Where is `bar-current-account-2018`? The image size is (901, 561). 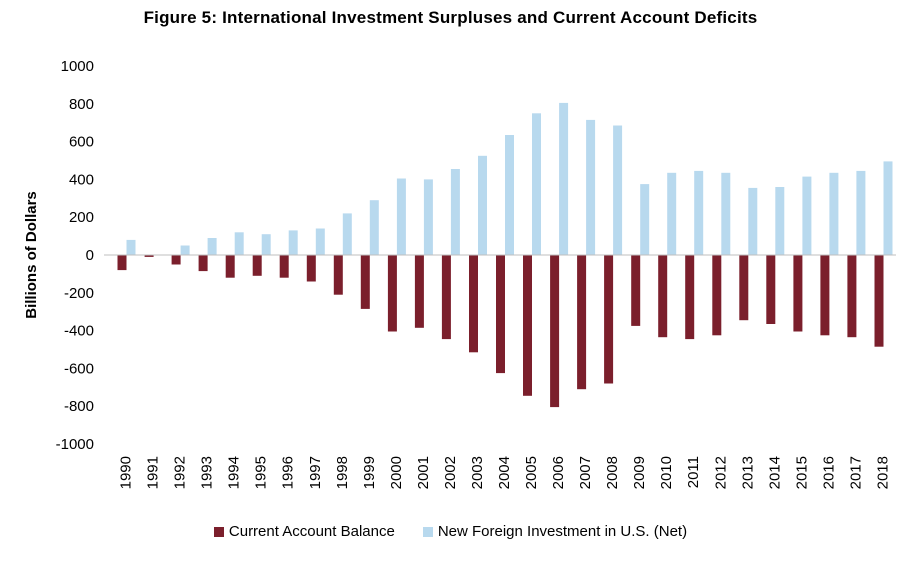 bar-current-account-2018 is located at coordinates (879, 301).